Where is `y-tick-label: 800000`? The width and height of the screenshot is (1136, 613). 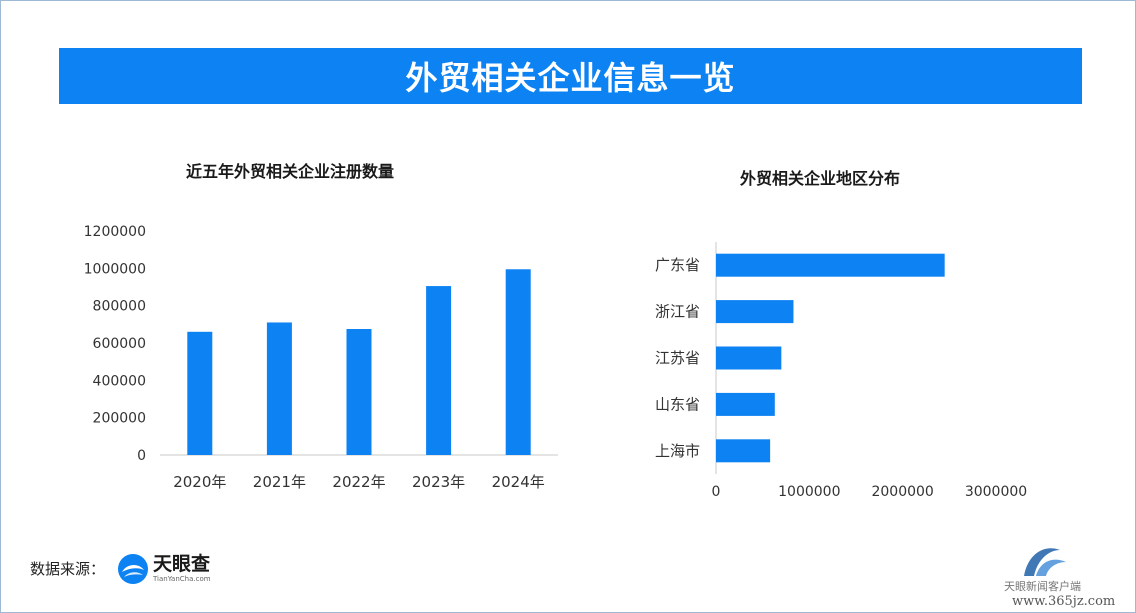 y-tick-label: 800000 is located at coordinates (119, 307).